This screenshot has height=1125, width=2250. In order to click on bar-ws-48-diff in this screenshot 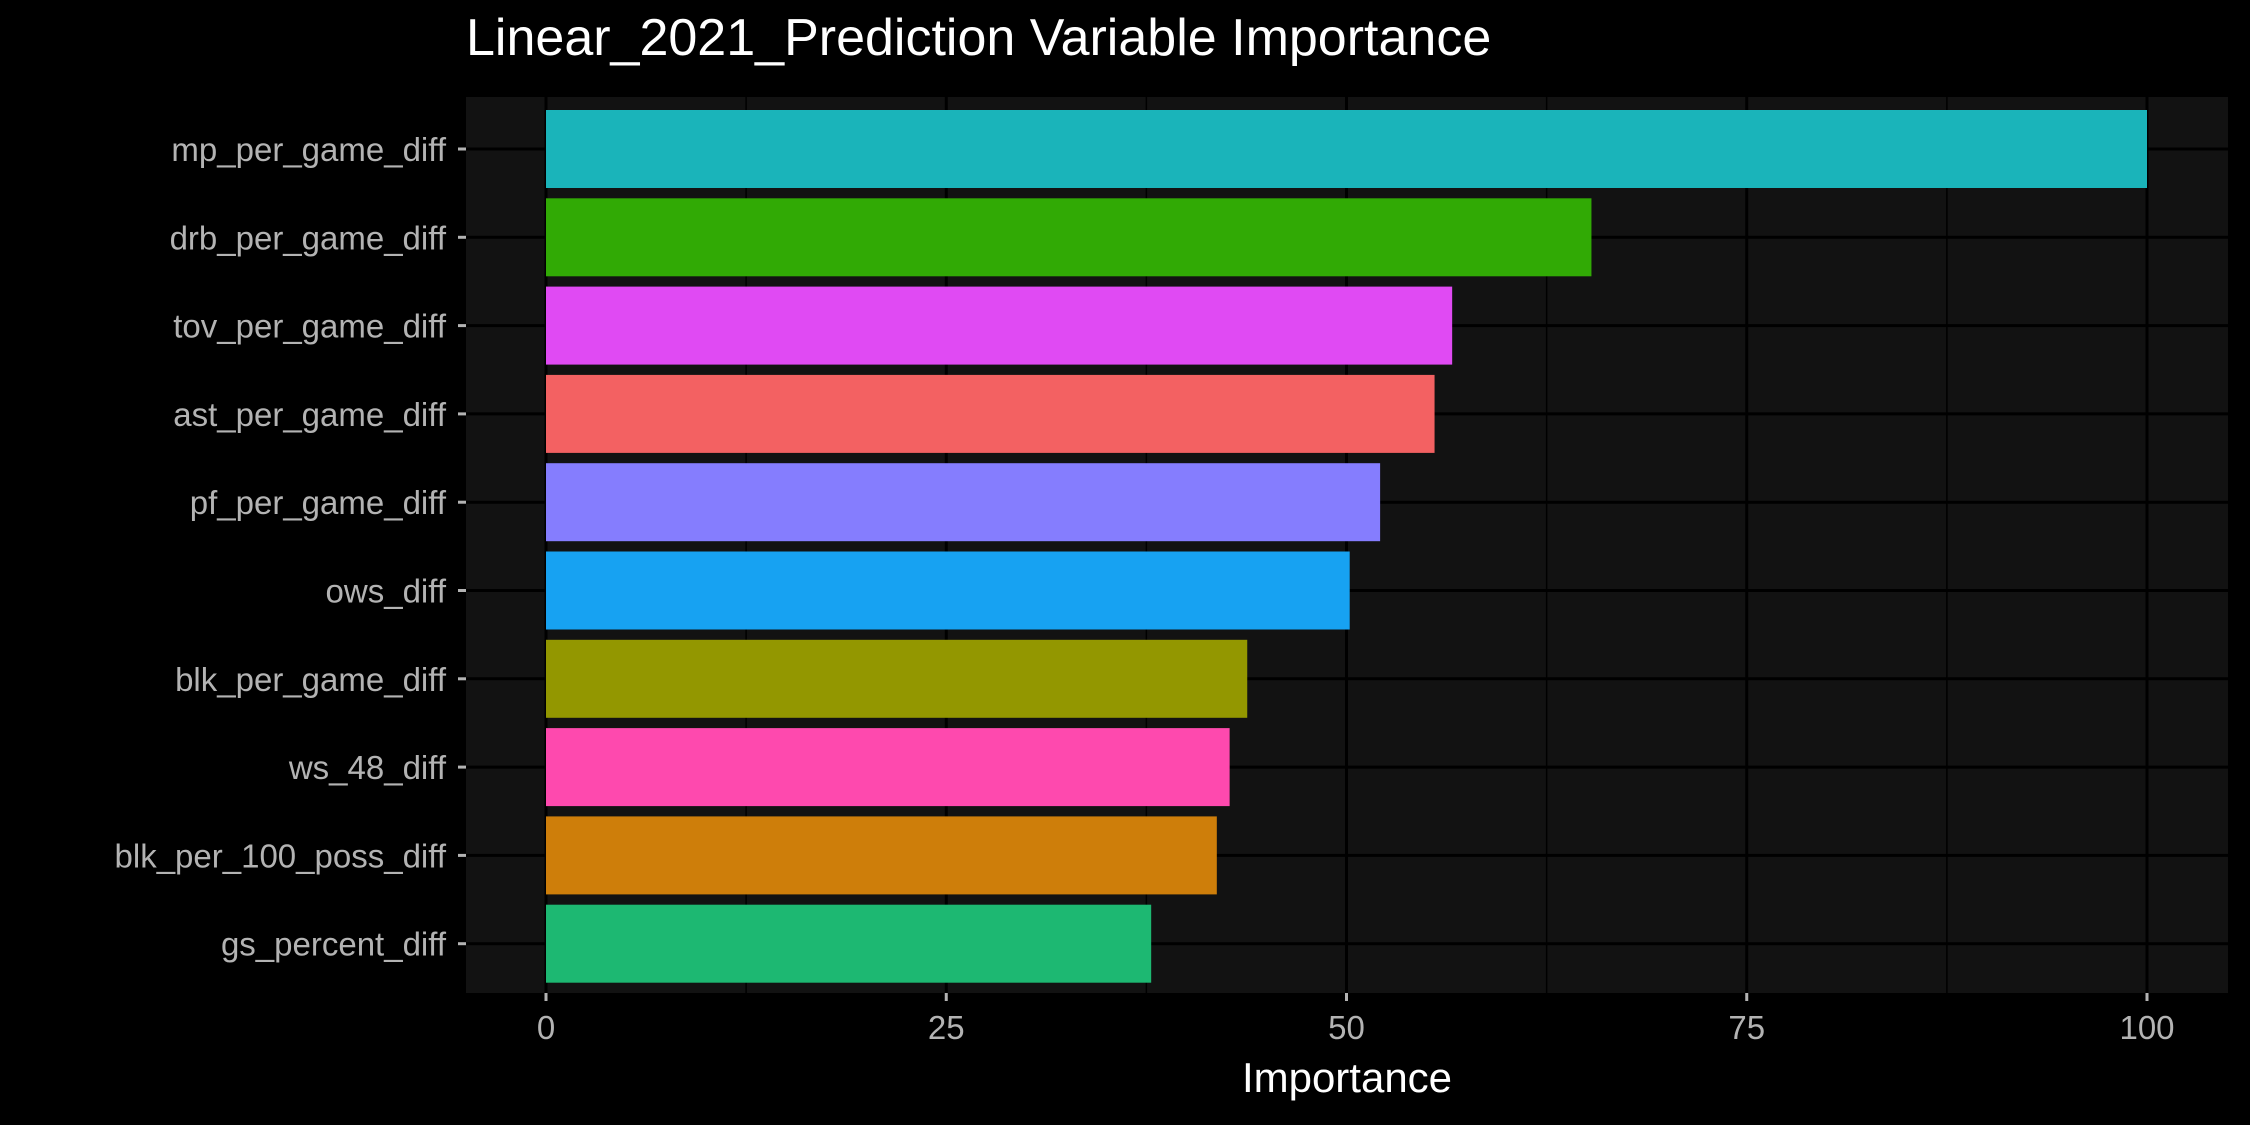, I will do `click(888, 767)`.